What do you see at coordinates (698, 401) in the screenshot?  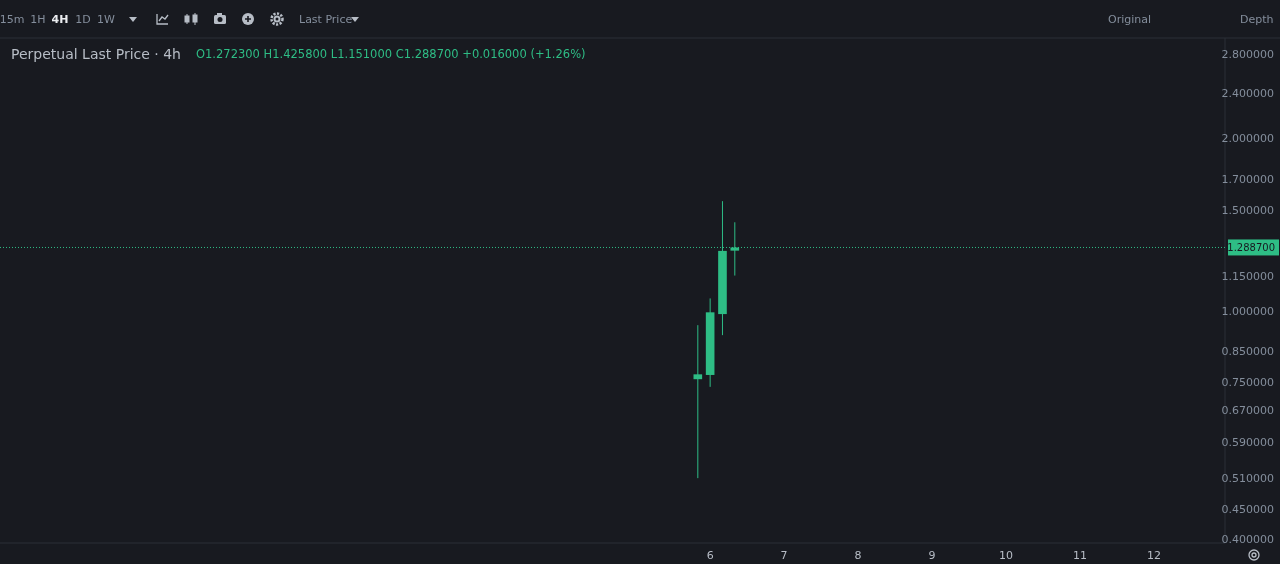 I see `candlestick` at bounding box center [698, 401].